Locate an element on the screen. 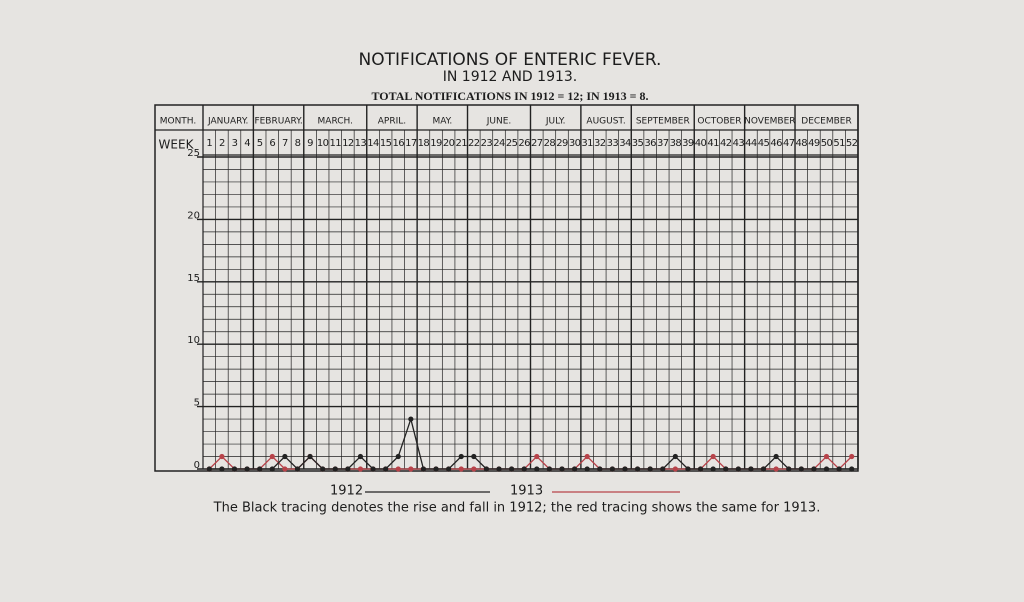 The width and height of the screenshot is (1024, 602). x-tick-label: 50 is located at coordinates (827, 143).